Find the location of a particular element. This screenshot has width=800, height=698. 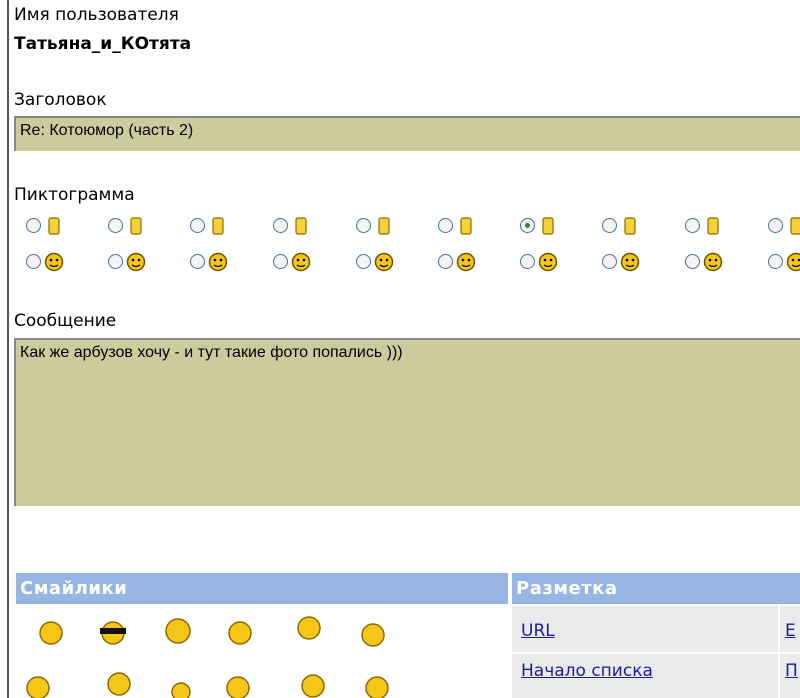

smilies-header: Смайлики is located at coordinates (262, 588).